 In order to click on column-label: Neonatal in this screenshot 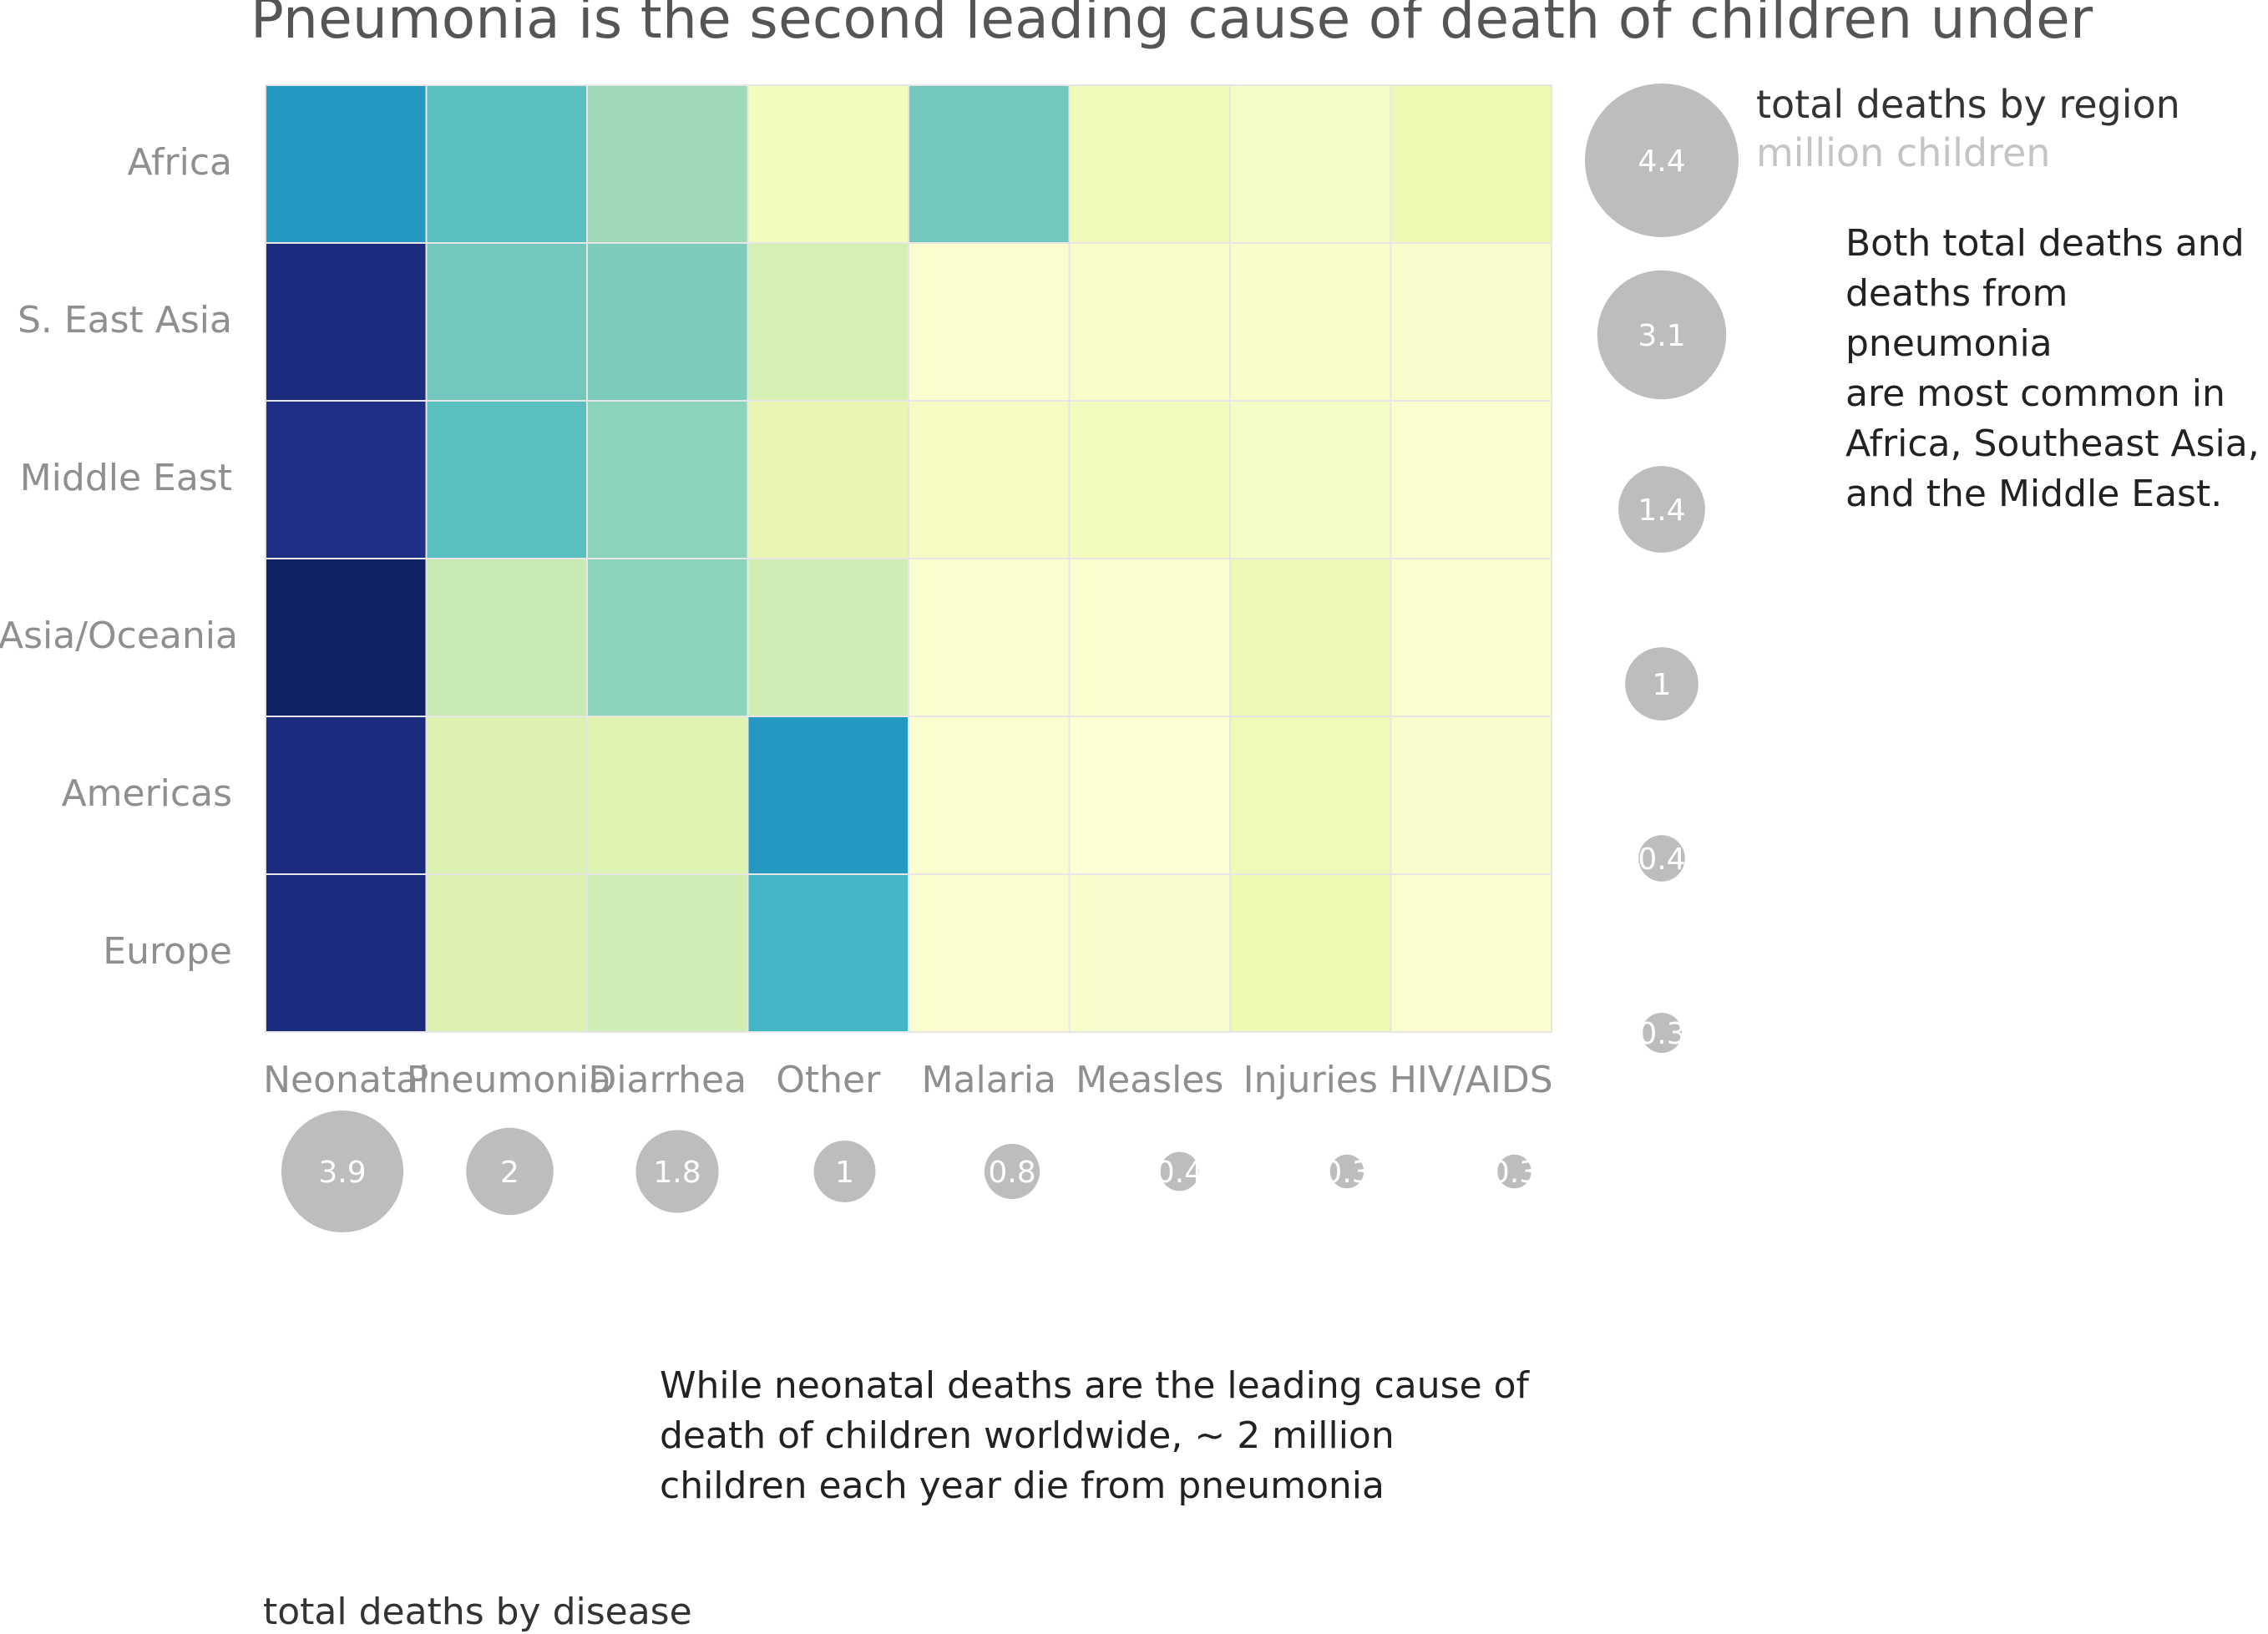, I will do `click(346, 1080)`.